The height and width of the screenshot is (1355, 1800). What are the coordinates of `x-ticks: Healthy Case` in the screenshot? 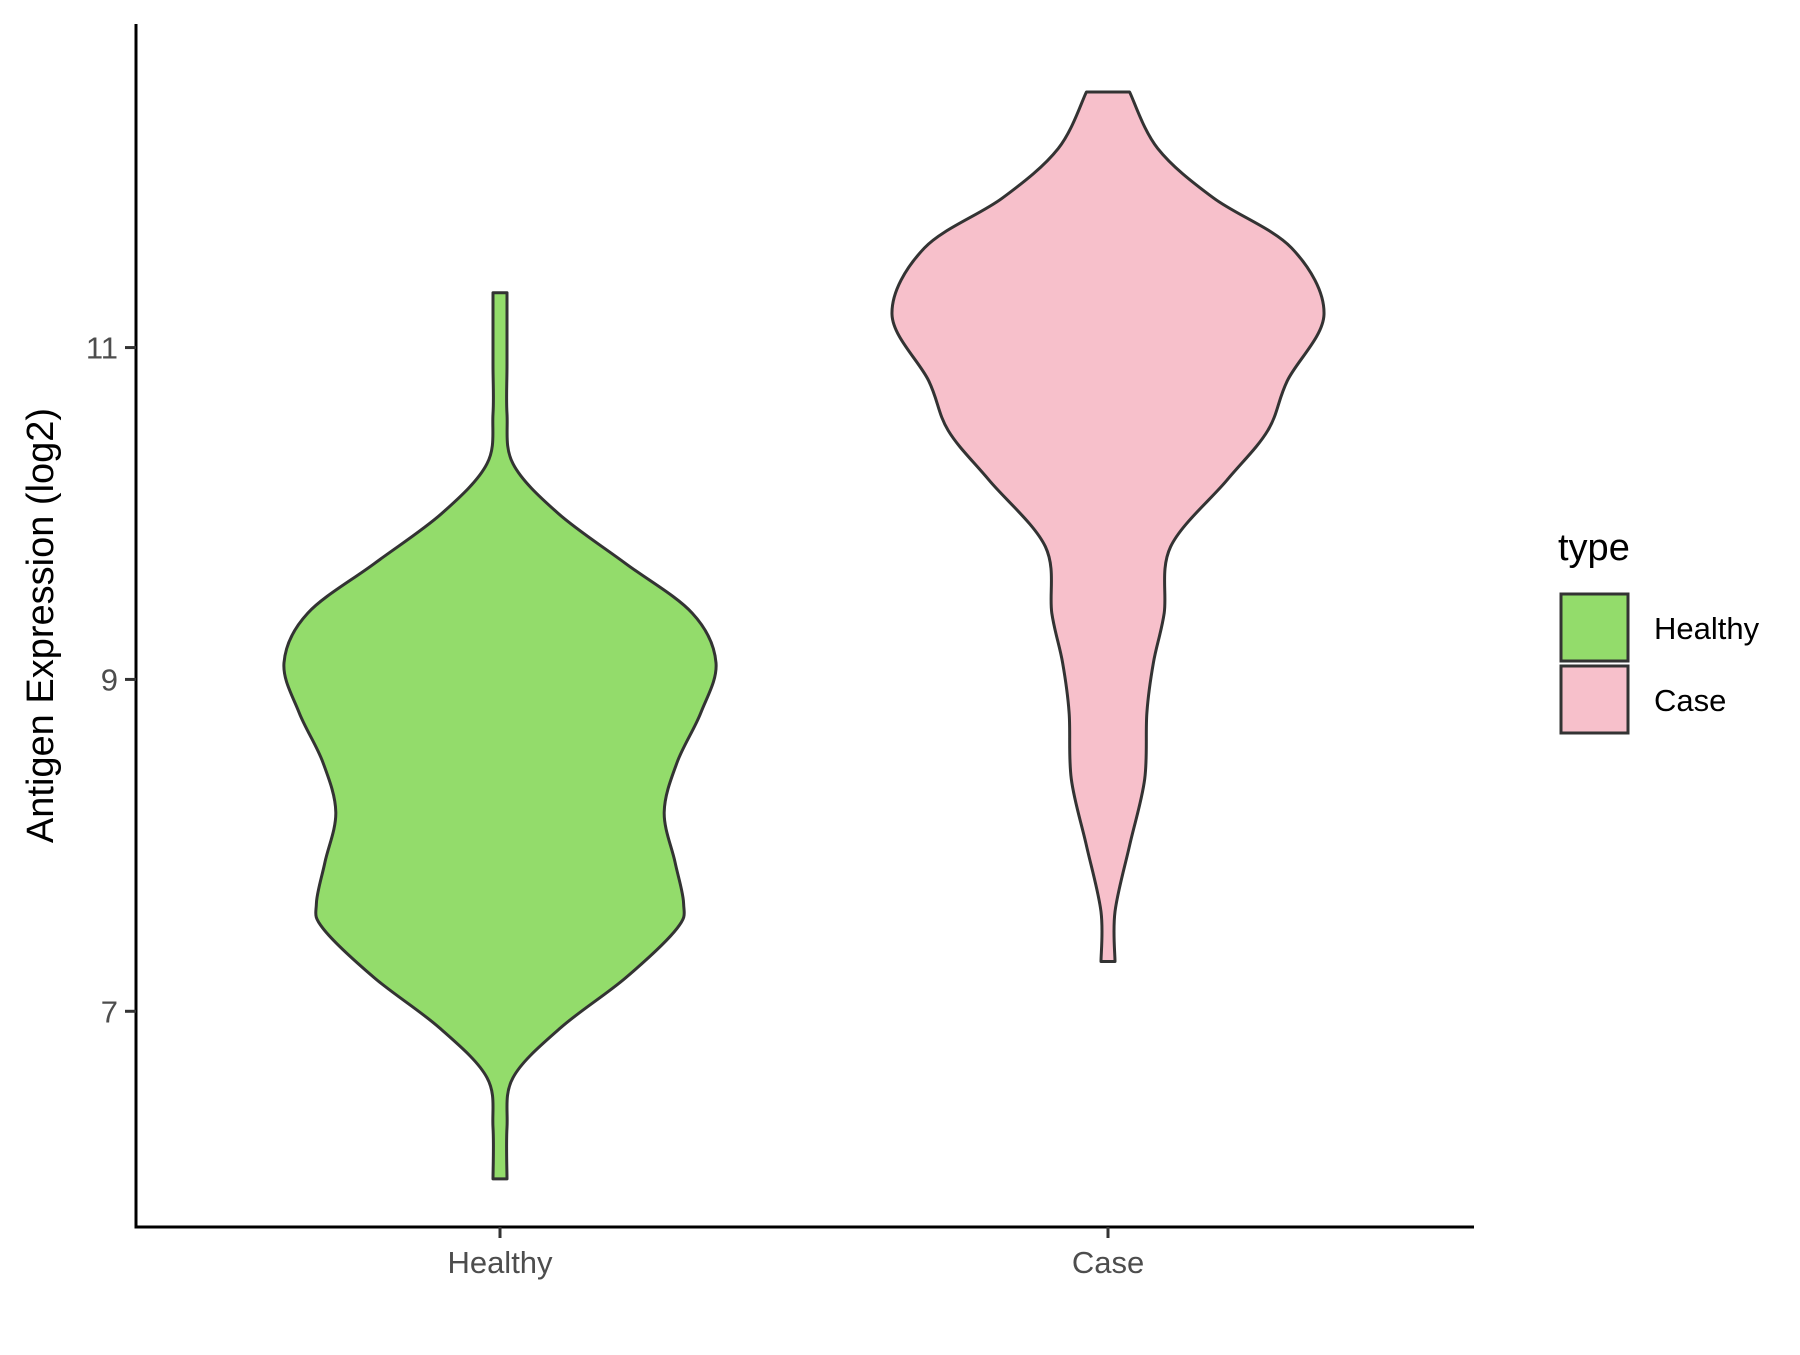 It's located at (795, 1253).